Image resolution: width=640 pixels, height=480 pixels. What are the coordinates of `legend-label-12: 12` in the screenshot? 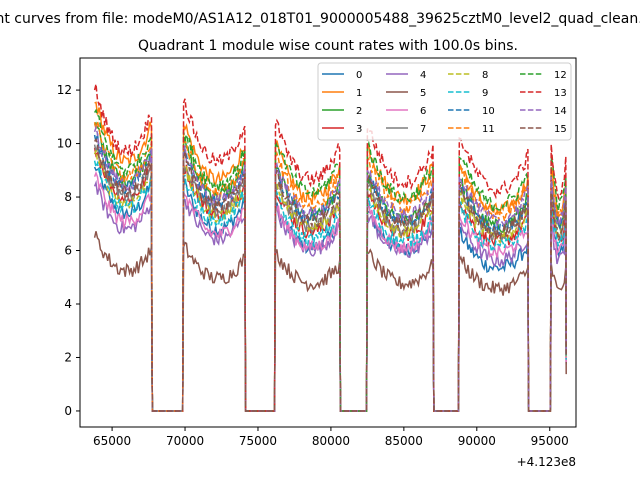 It's located at (560, 75).